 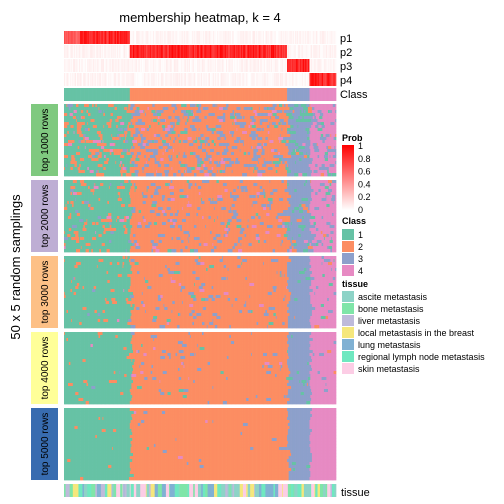 What do you see at coordinates (346, 67) in the screenshot?
I see `annotation-label: p3` at bounding box center [346, 67].